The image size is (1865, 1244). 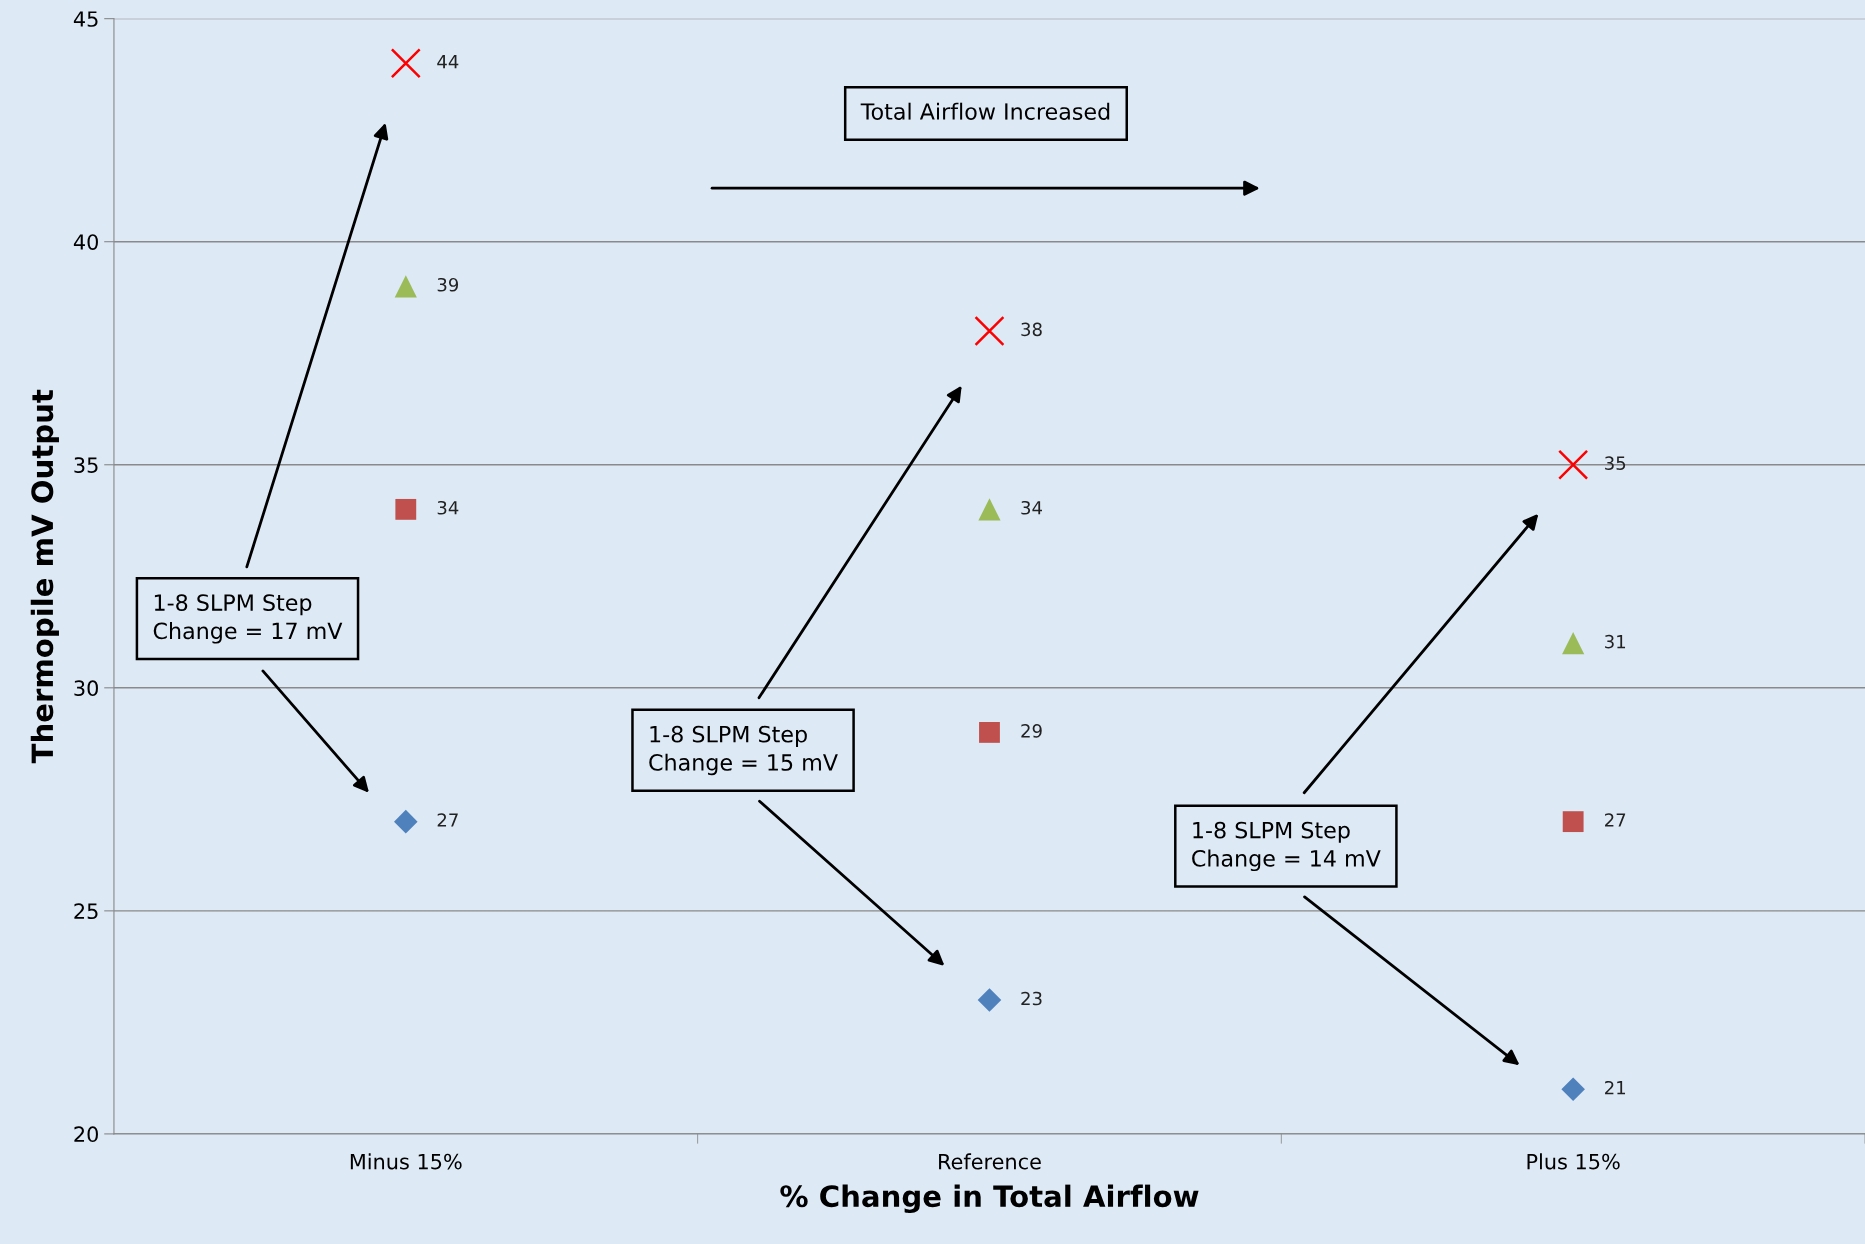 I want to click on data-label: 44, so click(x=448, y=62).